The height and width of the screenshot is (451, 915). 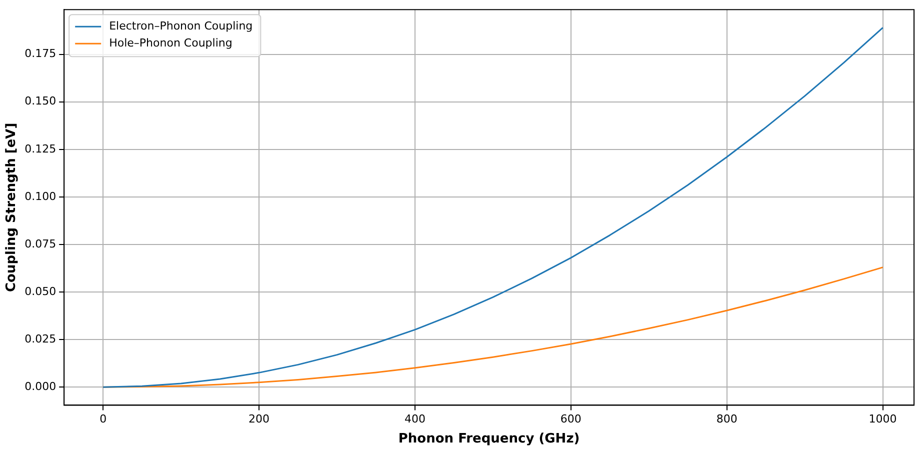 What do you see at coordinates (40, 101) in the screenshot?
I see `y-tick-label: 0.150` at bounding box center [40, 101].